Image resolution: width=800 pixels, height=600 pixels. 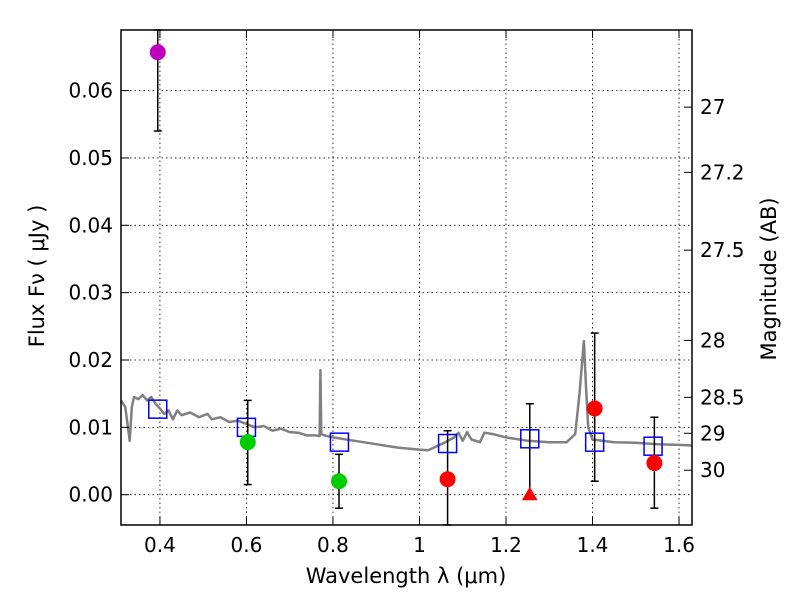 What do you see at coordinates (529, 493) in the screenshot?
I see `observed-upper-limit-marker` at bounding box center [529, 493].